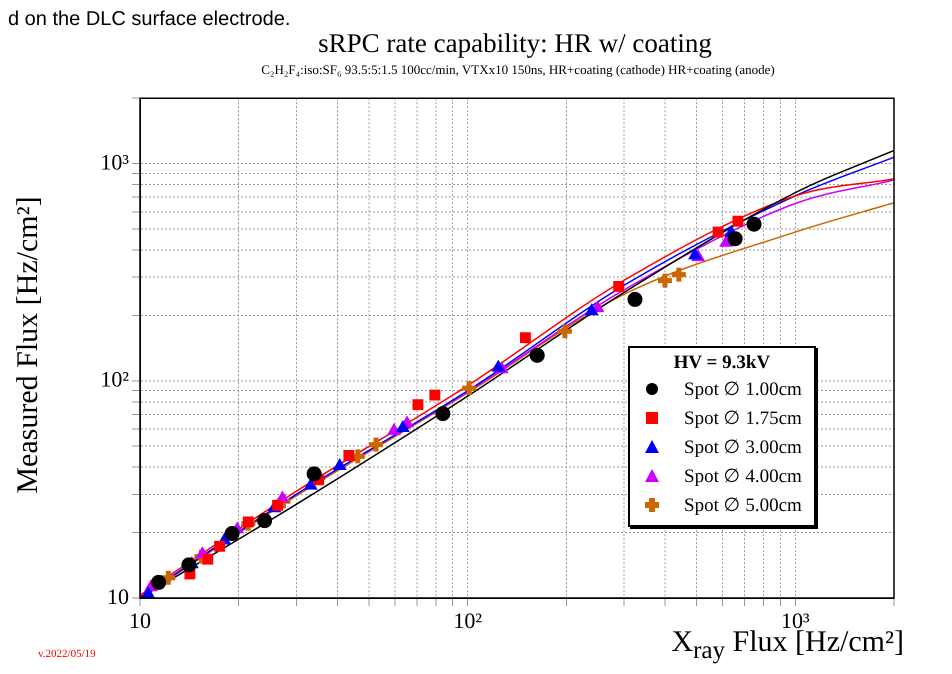 This screenshot has height=674, width=952. I want to click on legend-label: Spot ∅ 3.00cm, so click(743, 447).